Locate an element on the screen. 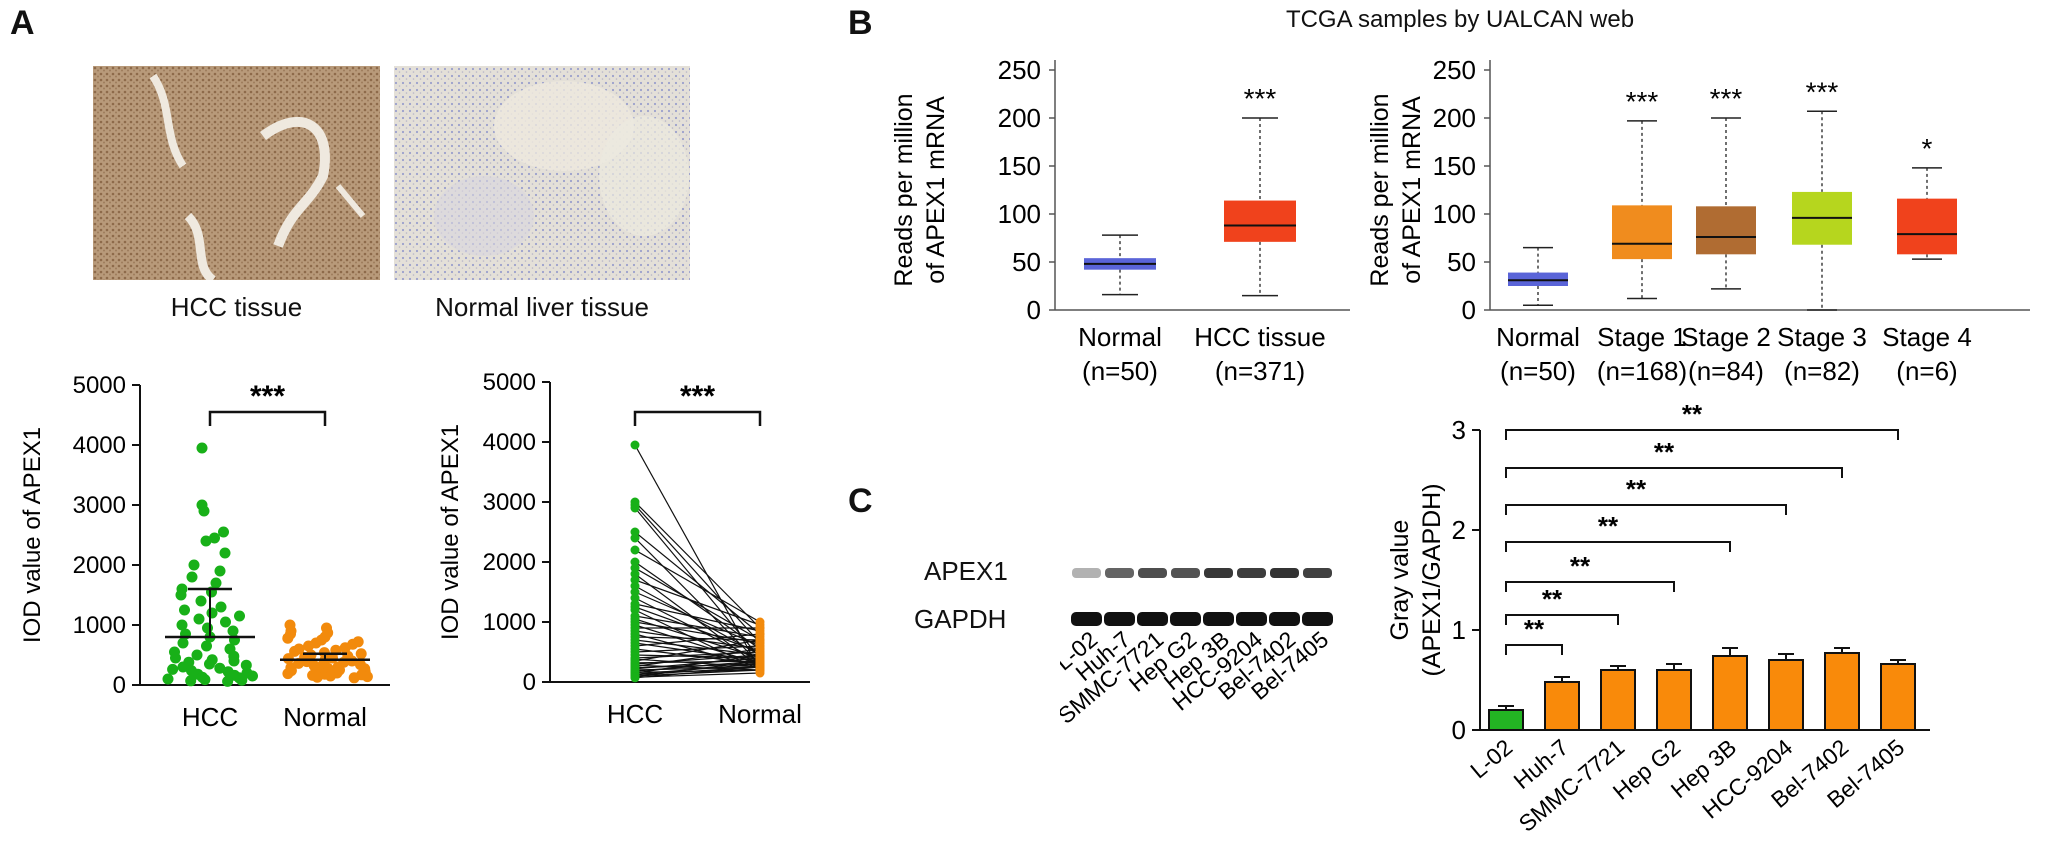 The width and height of the screenshot is (2050, 850). y-axis-label: of APEX1 mRNA is located at coordinates (936, 190).